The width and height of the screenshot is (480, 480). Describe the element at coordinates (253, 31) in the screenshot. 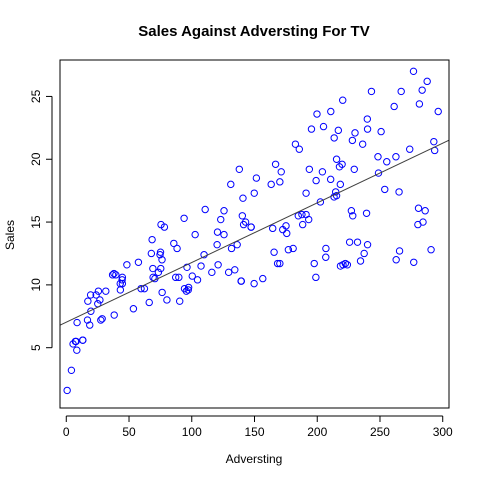

I see `chart-title: Sales Against Adversting For TV` at that location.